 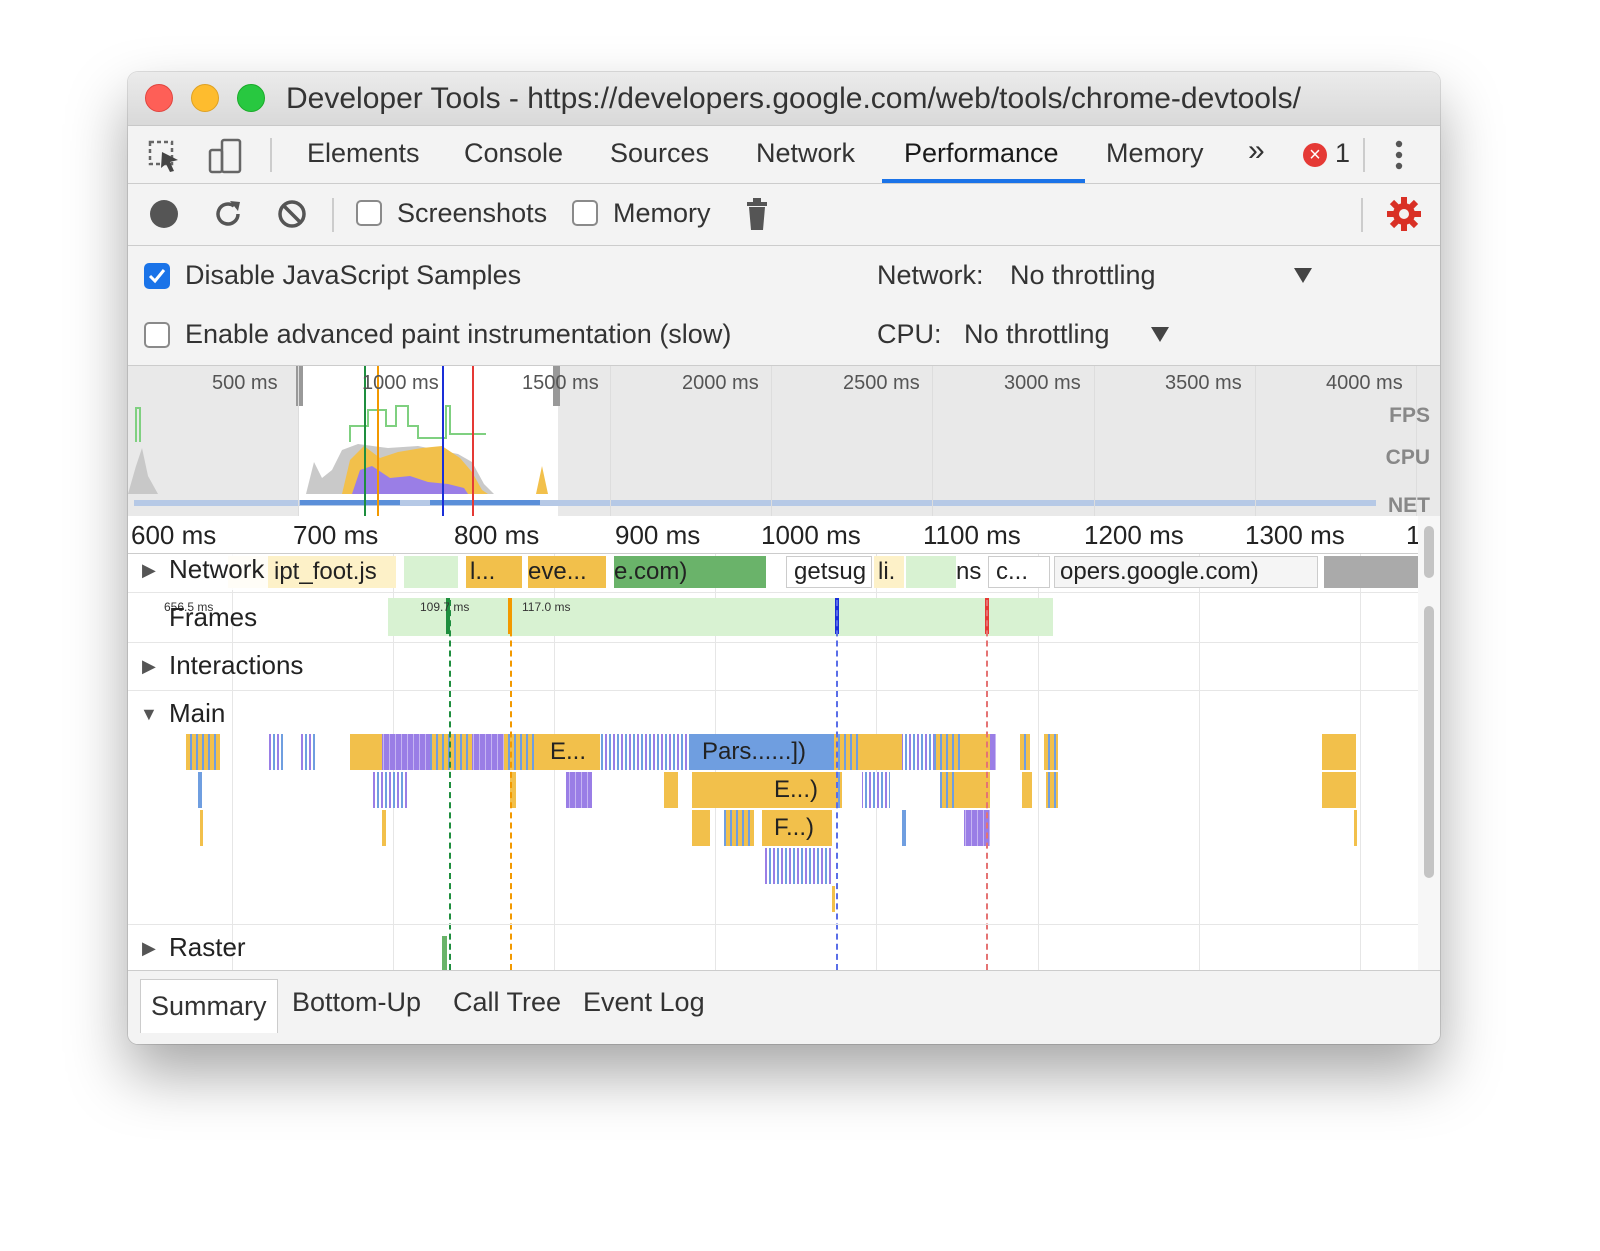 I want to click on screenshots-label: Screenshots, so click(x=472, y=213).